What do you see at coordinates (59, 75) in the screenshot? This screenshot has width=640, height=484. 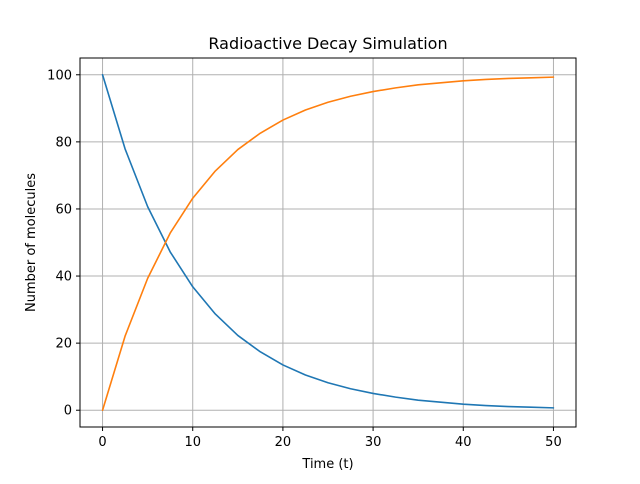 I see `y-tick-label: 100` at bounding box center [59, 75].